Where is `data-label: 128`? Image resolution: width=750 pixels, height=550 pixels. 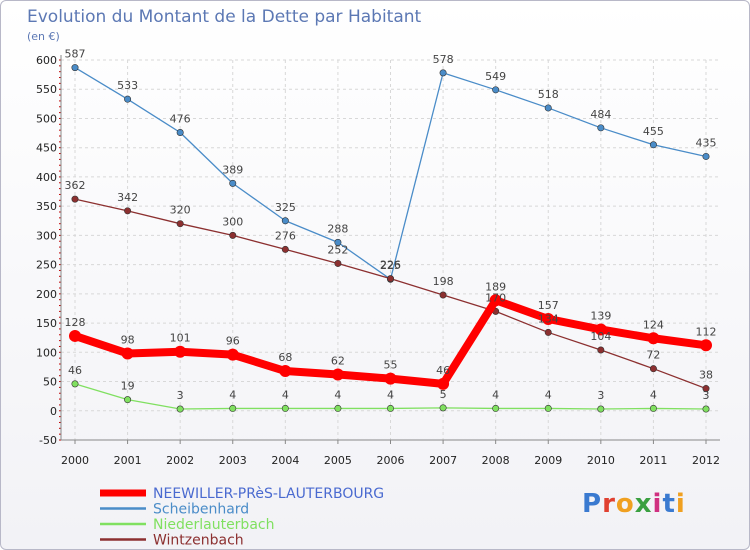 data-label: 128 is located at coordinates (75, 322).